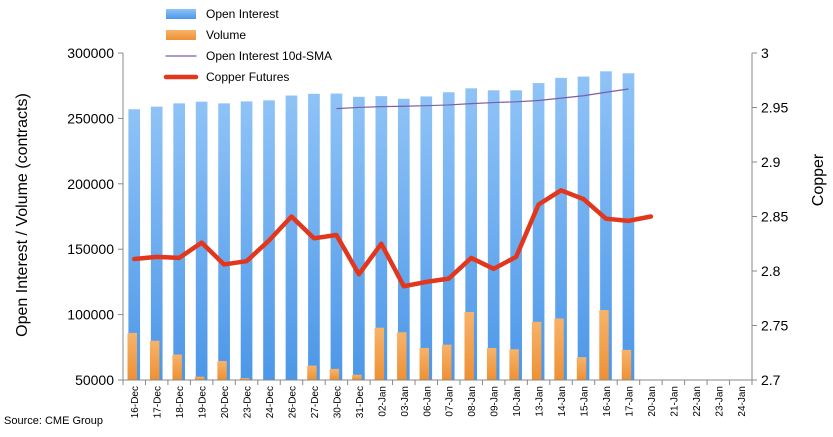 This screenshot has height=437, width=833. What do you see at coordinates (90, 53) in the screenshot?
I see `y-tick-label: 300000` at bounding box center [90, 53].